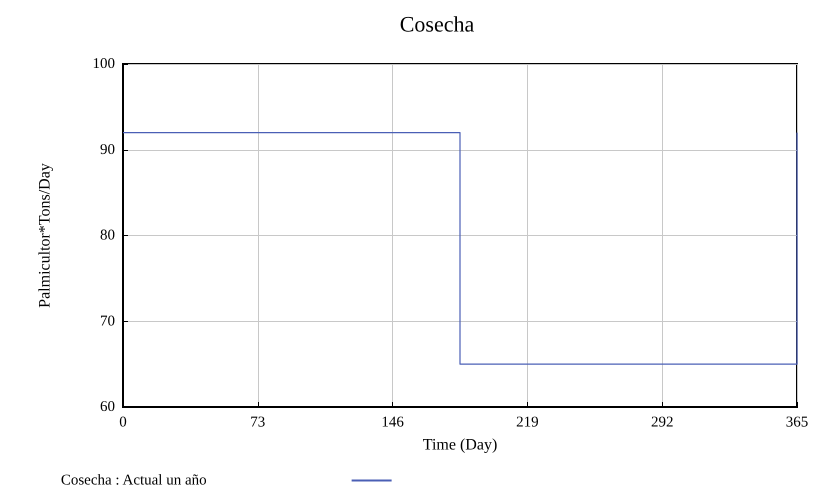  What do you see at coordinates (258, 422) in the screenshot?
I see `x-tick-label: 73` at bounding box center [258, 422].